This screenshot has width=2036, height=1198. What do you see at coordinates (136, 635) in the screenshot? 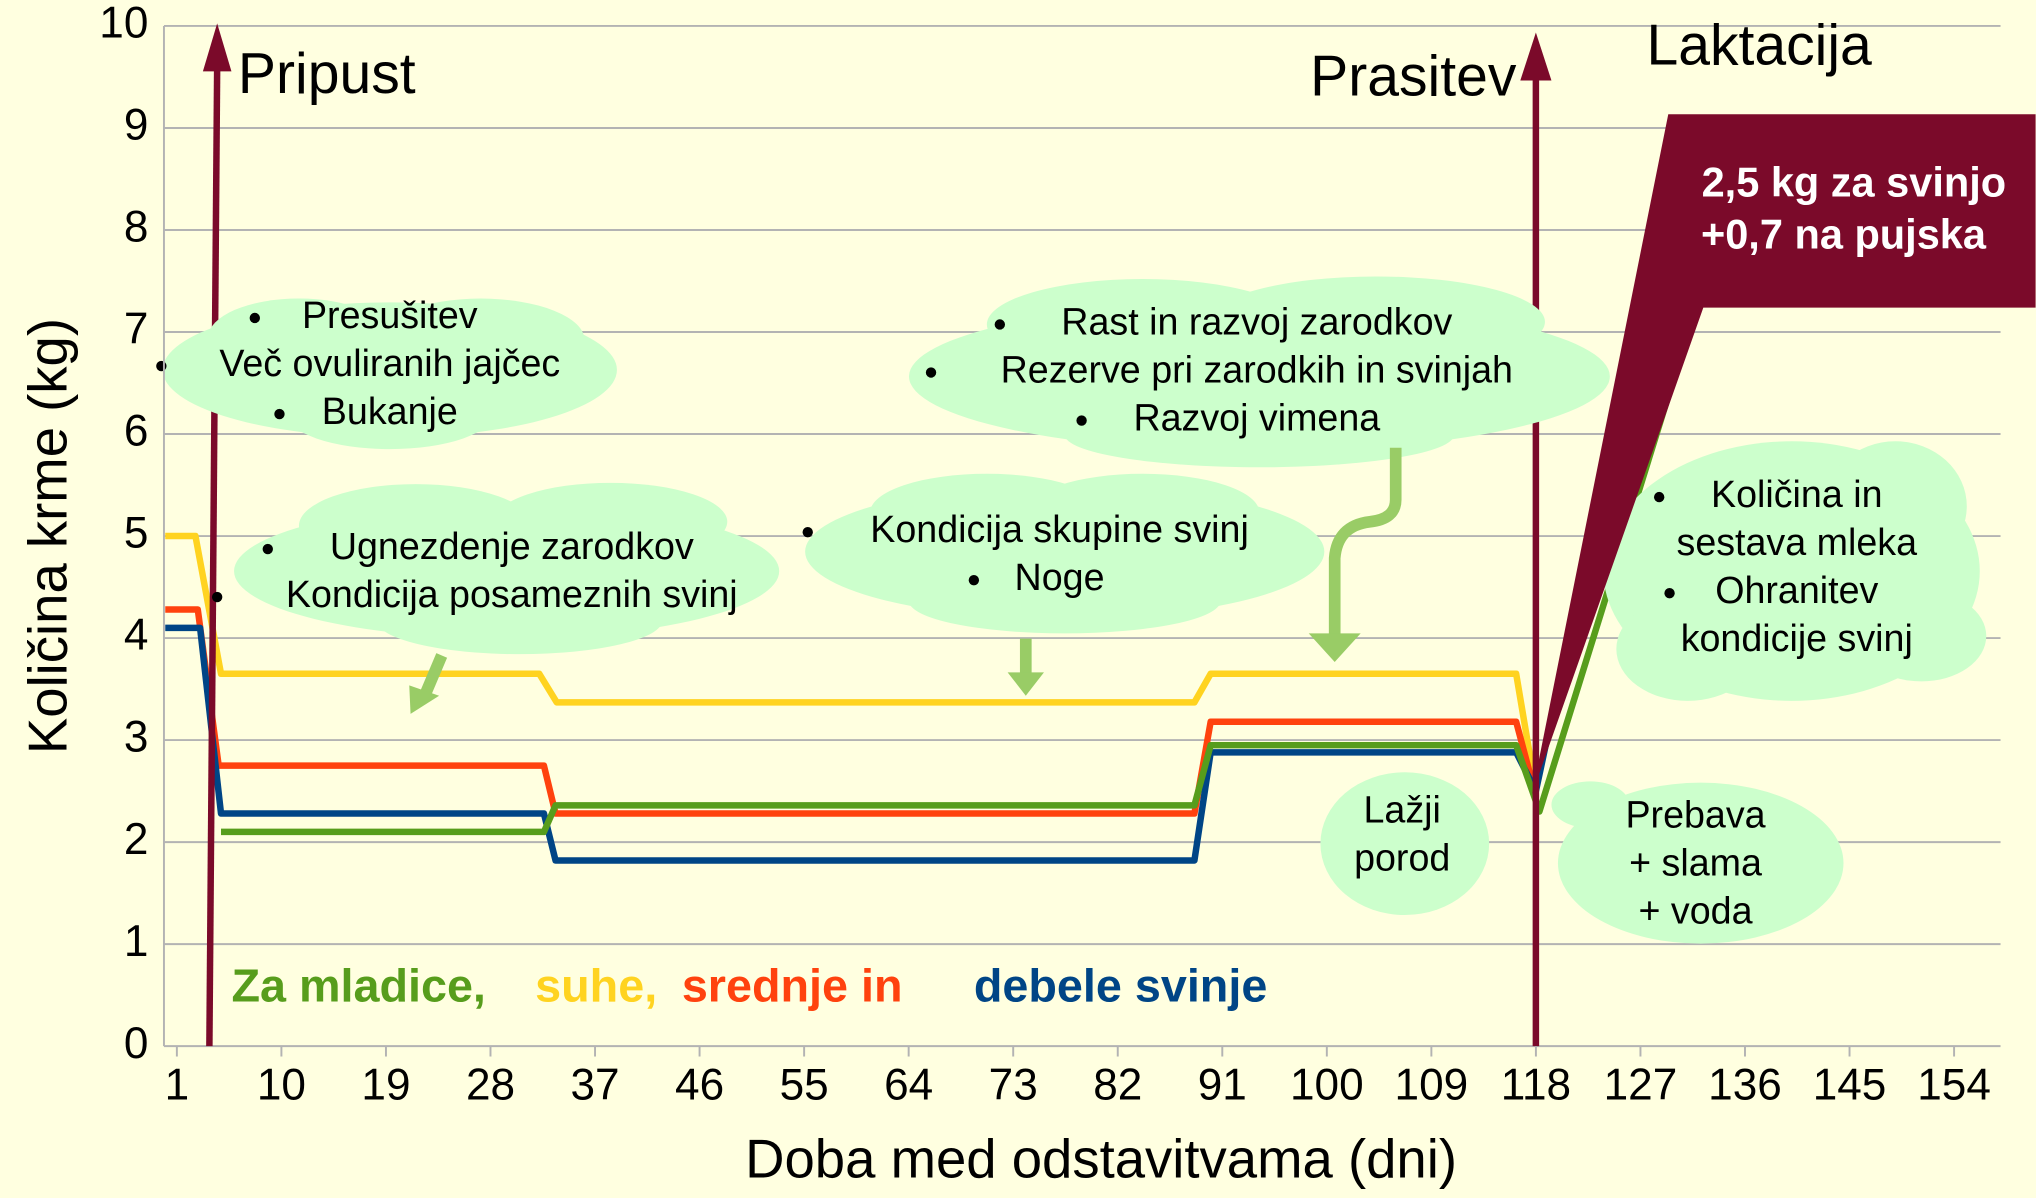
I see `y-tick-label: 4` at bounding box center [136, 635].